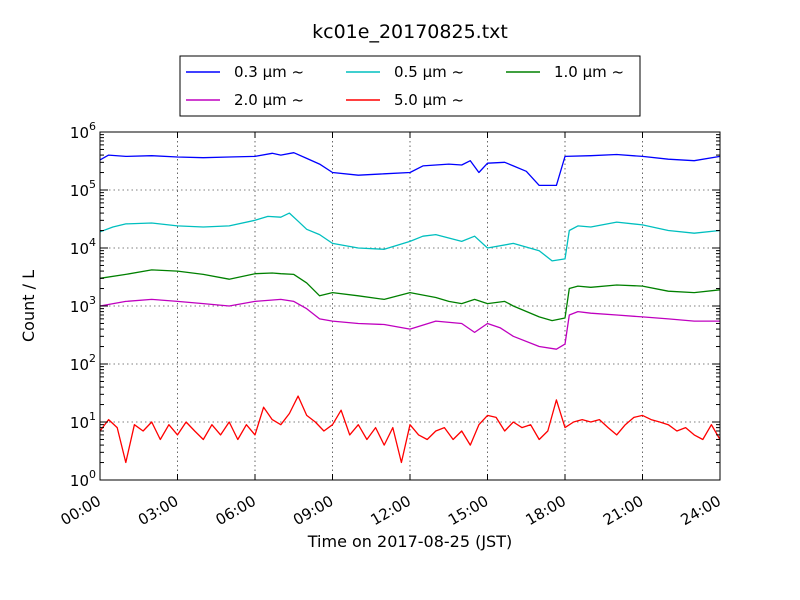 This screenshot has height=600, width=800. I want to click on legend-box, so click(410, 86).